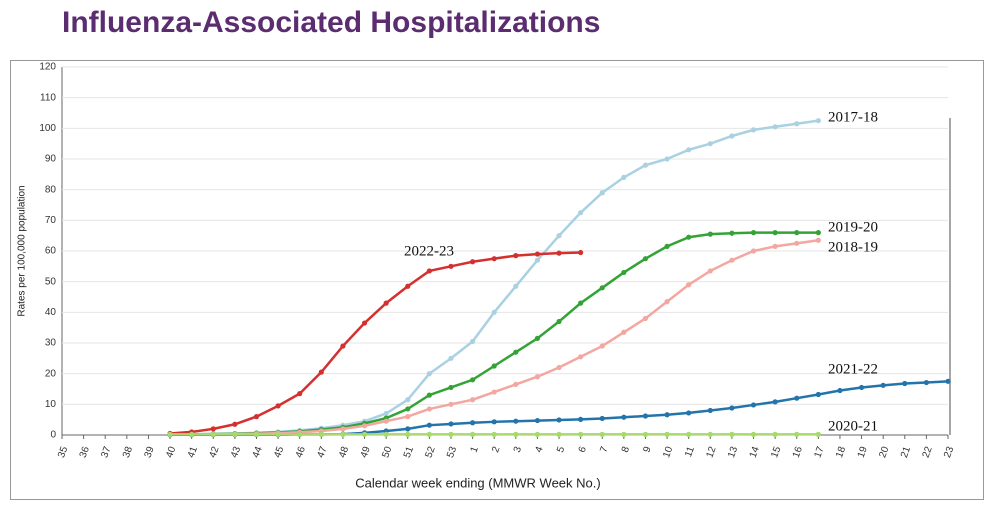  I want to click on x-tick-label: 23, so click(949, 452).